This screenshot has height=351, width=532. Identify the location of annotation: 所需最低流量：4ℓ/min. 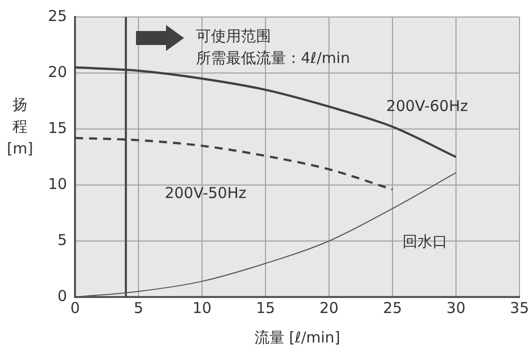
(273, 57).